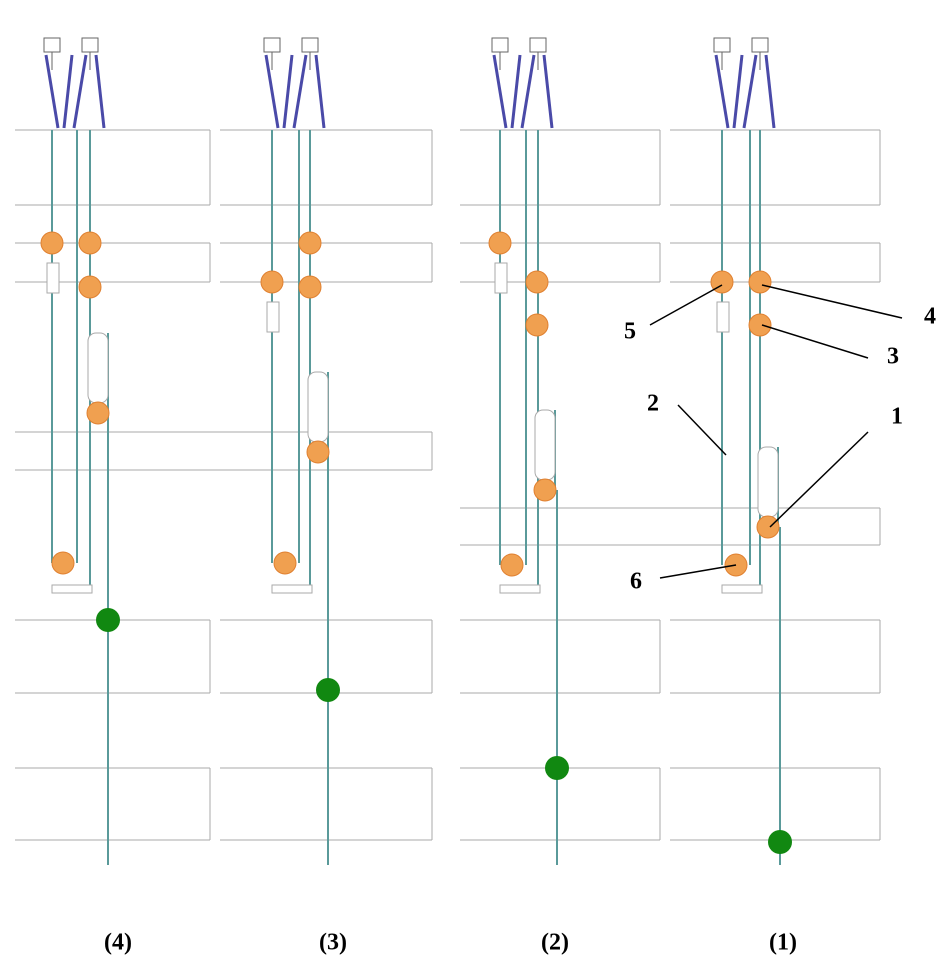  What do you see at coordinates (630, 332) in the screenshot?
I see `callout-label: 5` at bounding box center [630, 332].